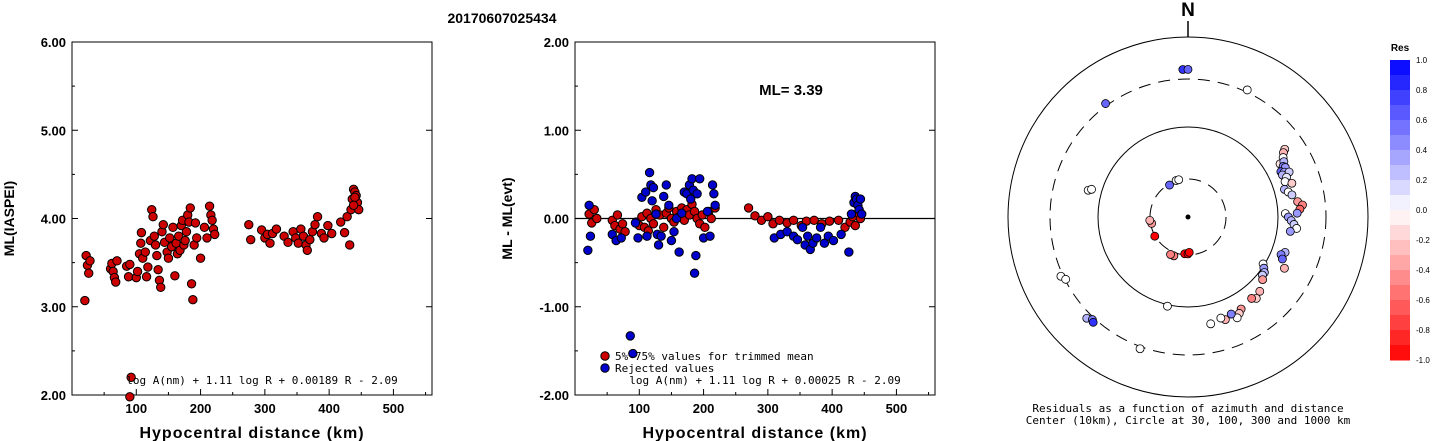 This screenshot has width=1437, height=441. Describe the element at coordinates (605, 356) in the screenshot. I see `legend-marker` at that location.